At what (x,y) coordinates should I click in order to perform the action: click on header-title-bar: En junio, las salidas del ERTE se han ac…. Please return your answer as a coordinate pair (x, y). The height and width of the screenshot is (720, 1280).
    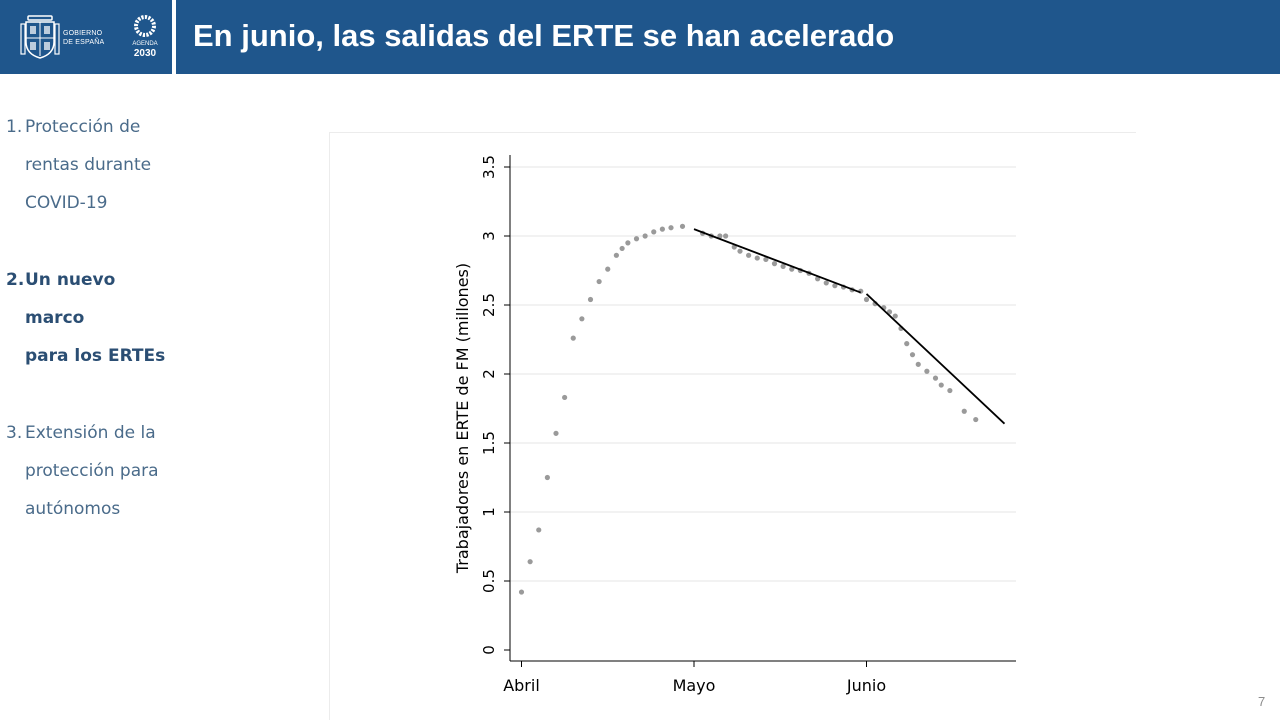
    Looking at the image, I should click on (728, 37).